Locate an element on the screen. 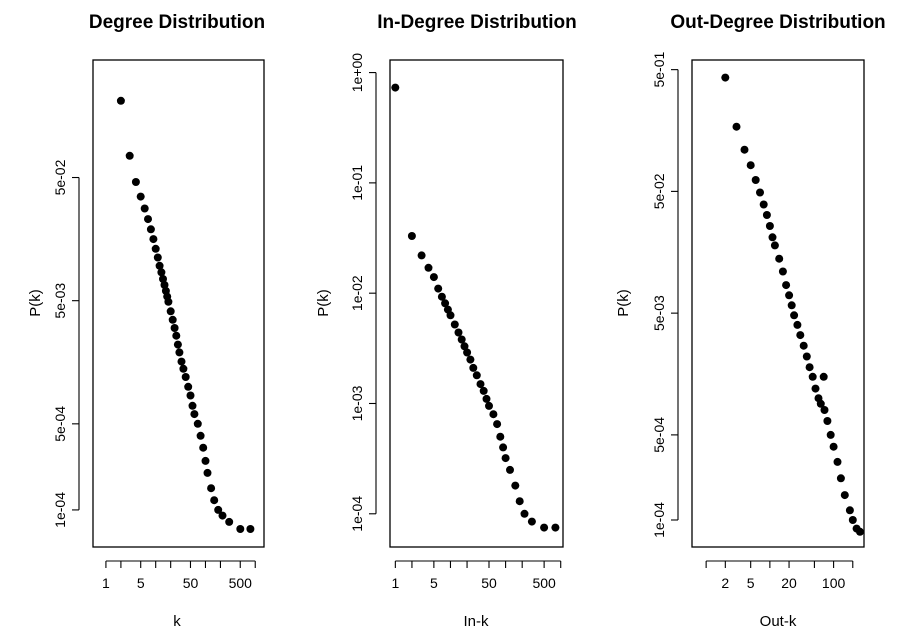 The width and height of the screenshot is (901, 630). x-axis-label: Out-k is located at coordinates (778, 621).